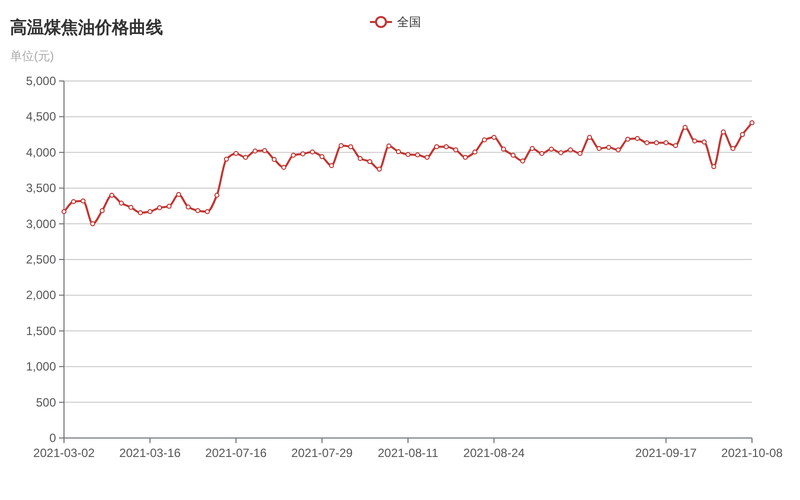 This screenshot has height=500, width=800. Describe the element at coordinates (322, 453) in the screenshot. I see `x-tick-label: 2021-07-29` at that location.